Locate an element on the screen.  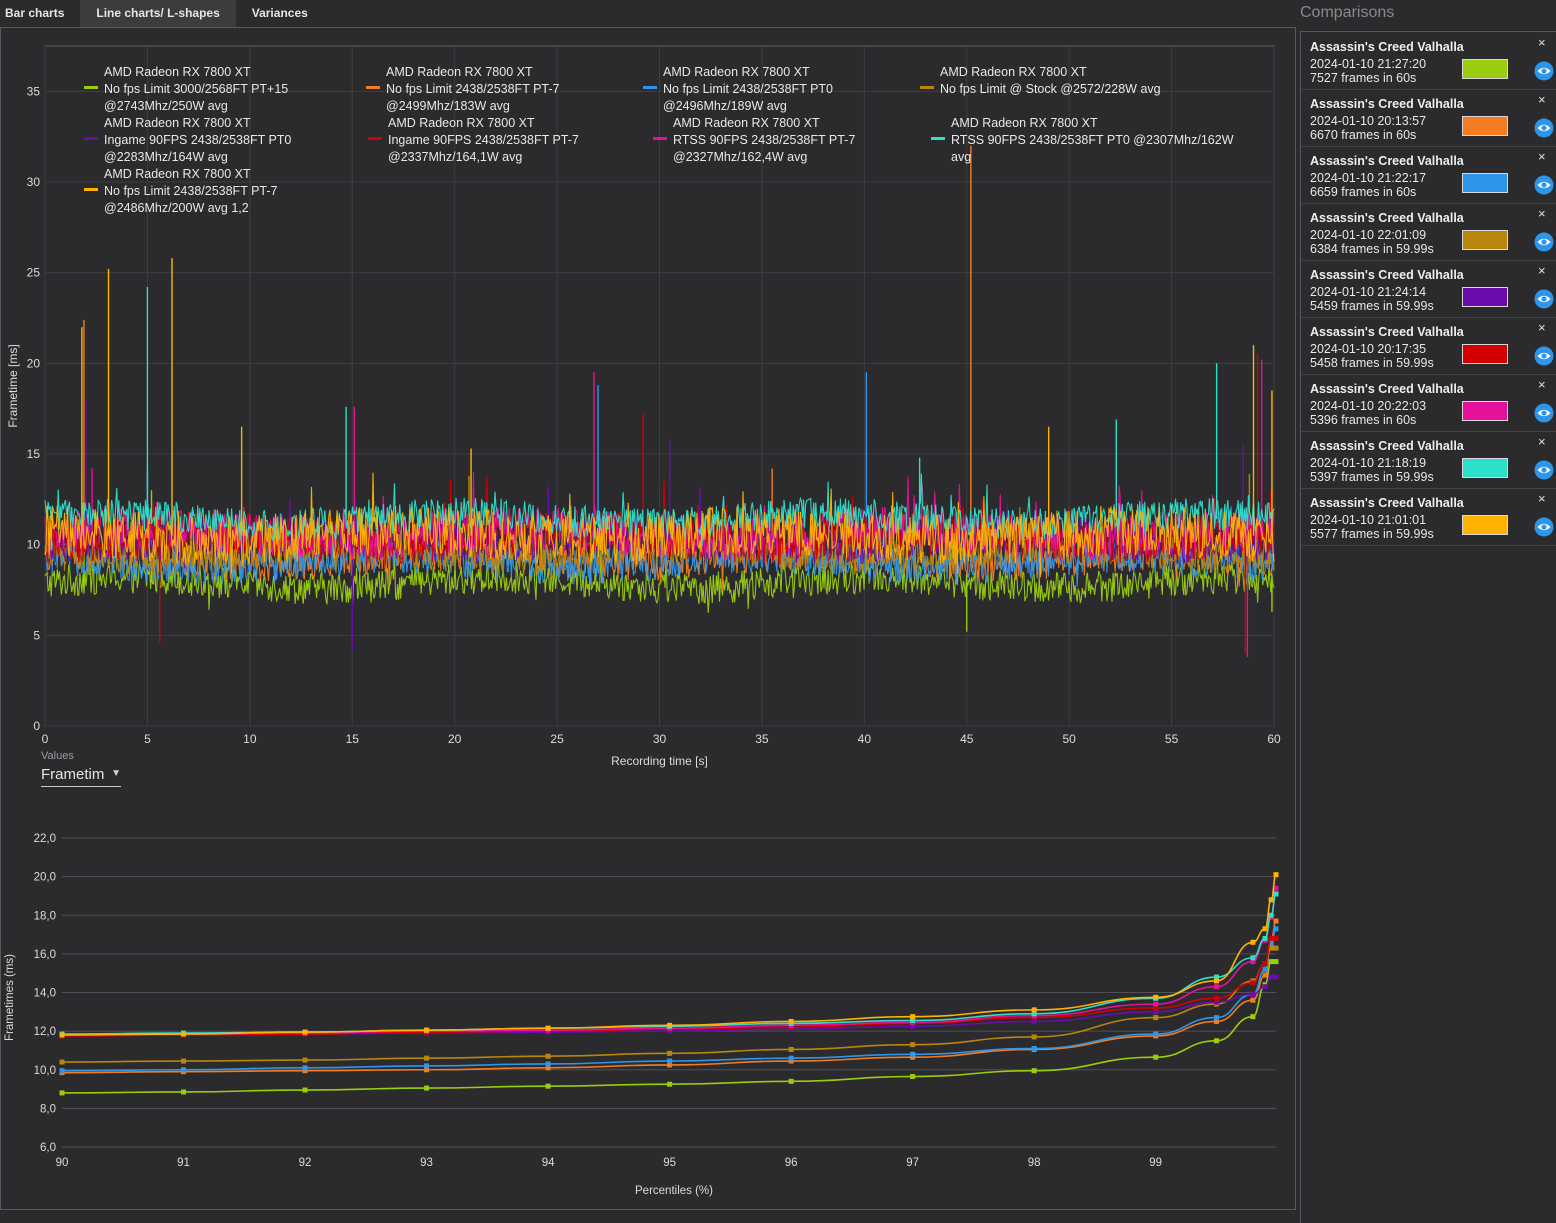
x-tick-label: 55 is located at coordinates (1172, 739).